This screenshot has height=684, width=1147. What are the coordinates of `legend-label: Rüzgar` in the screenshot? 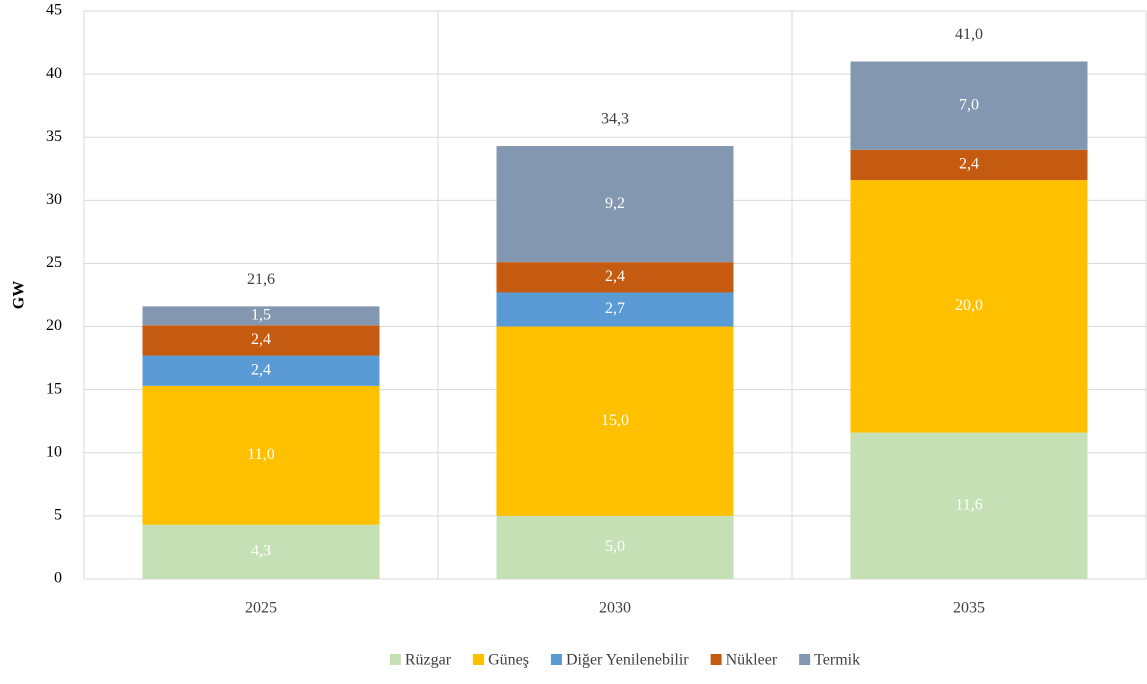 It's located at (428, 660).